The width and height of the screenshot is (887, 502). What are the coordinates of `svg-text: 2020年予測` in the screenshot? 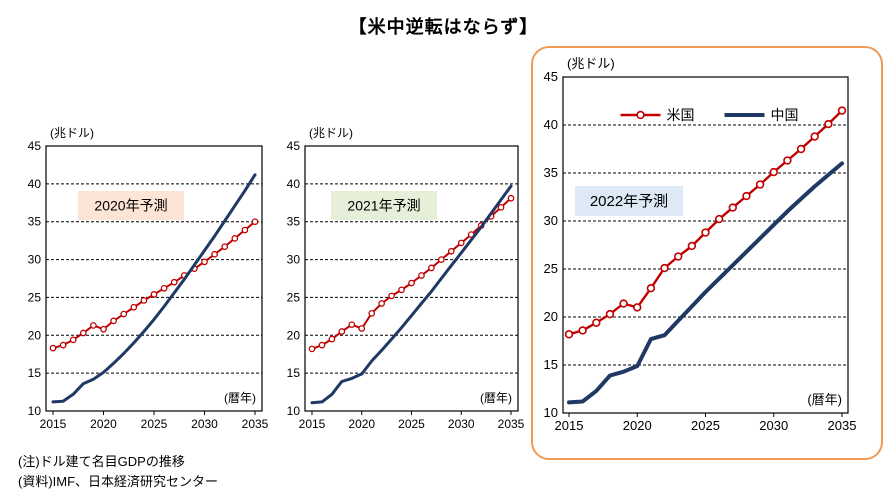 It's located at (130, 206).